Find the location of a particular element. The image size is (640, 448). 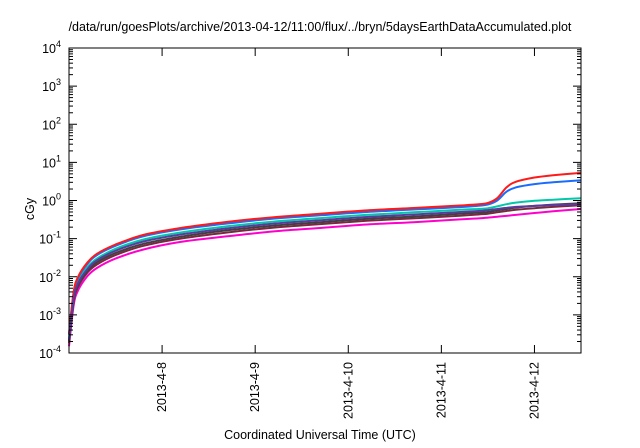

y-tick-label: 10² is located at coordinates (51, 123).